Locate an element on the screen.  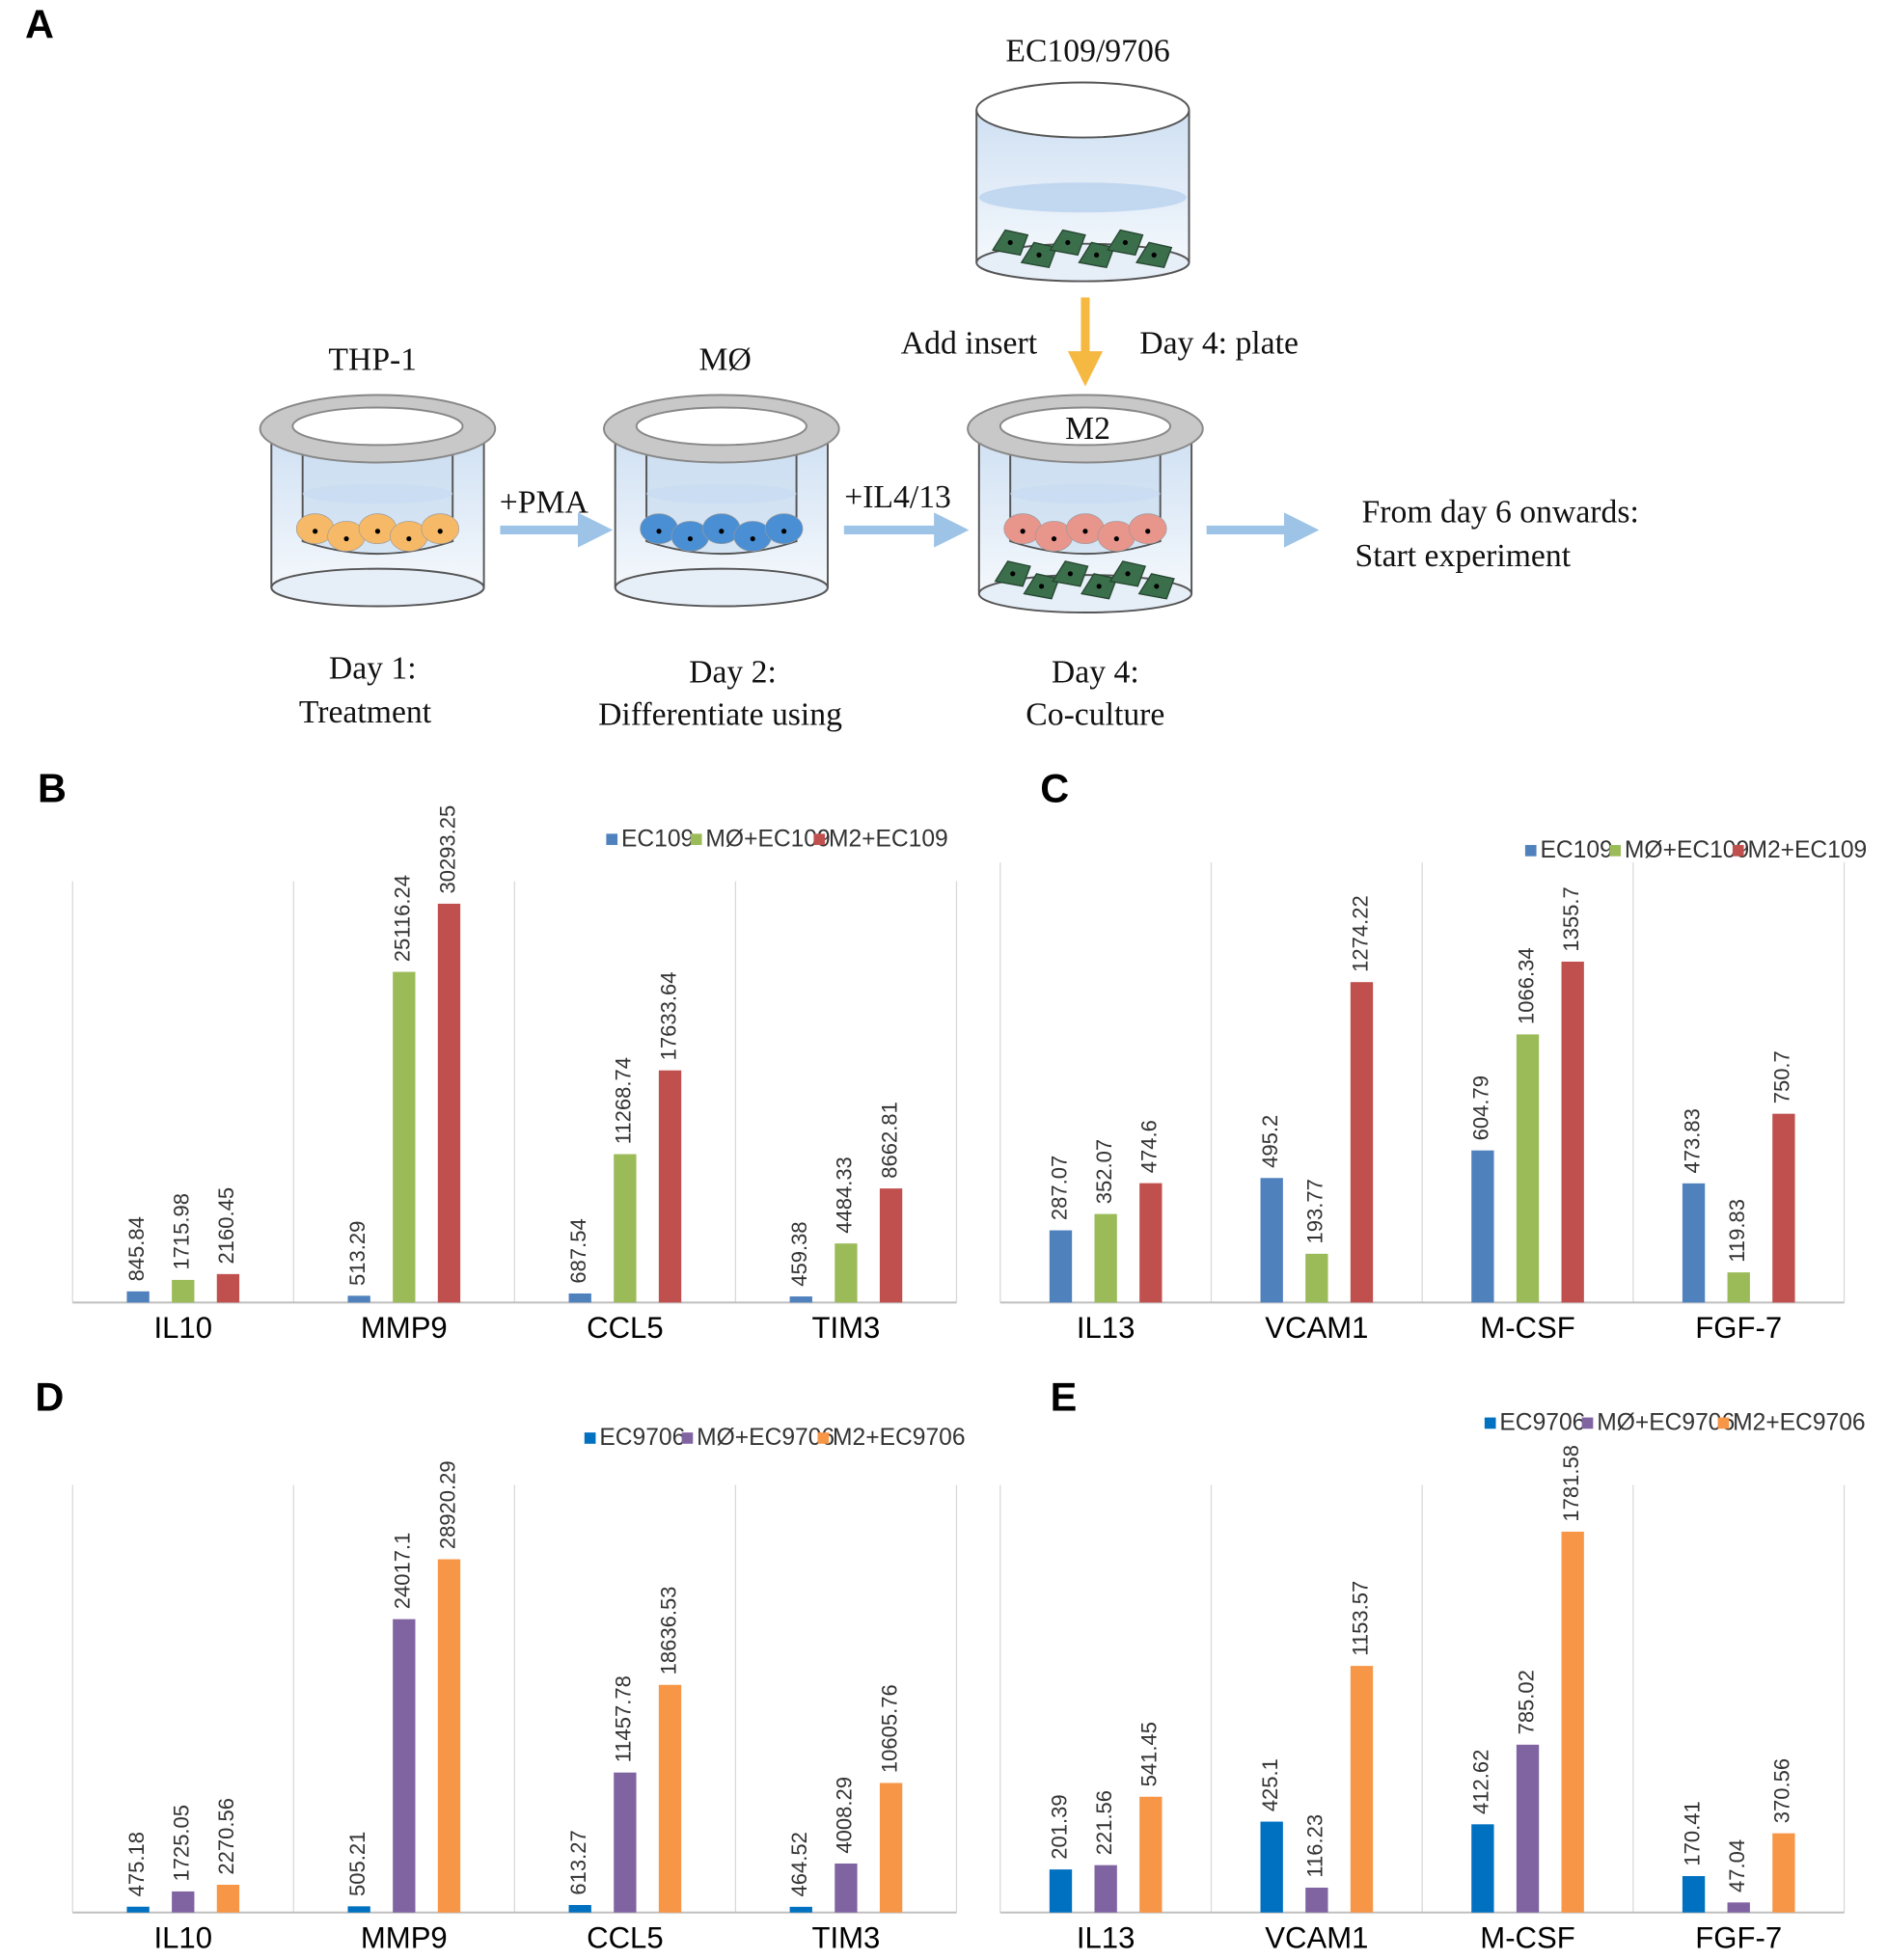
x-tick-label: IL10 is located at coordinates (183, 1937).